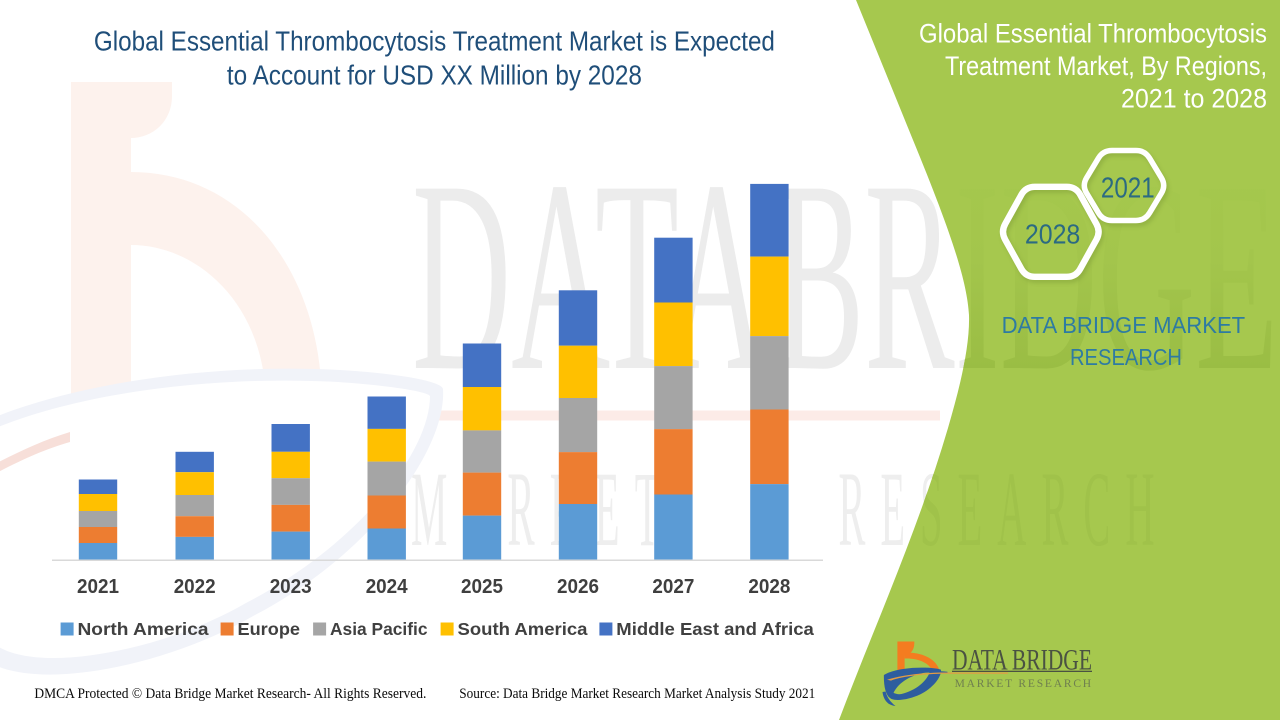 The height and width of the screenshot is (720, 1280). What do you see at coordinates (1022, 659) in the screenshot?
I see `svg-text: DATA BRIDGE` at bounding box center [1022, 659].